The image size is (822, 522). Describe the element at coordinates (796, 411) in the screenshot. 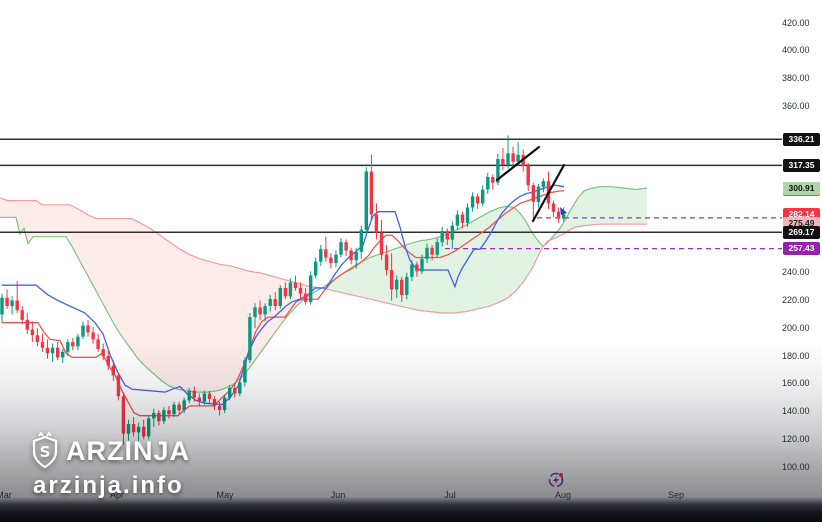

I see `price-tick-140: 140.00` at that location.